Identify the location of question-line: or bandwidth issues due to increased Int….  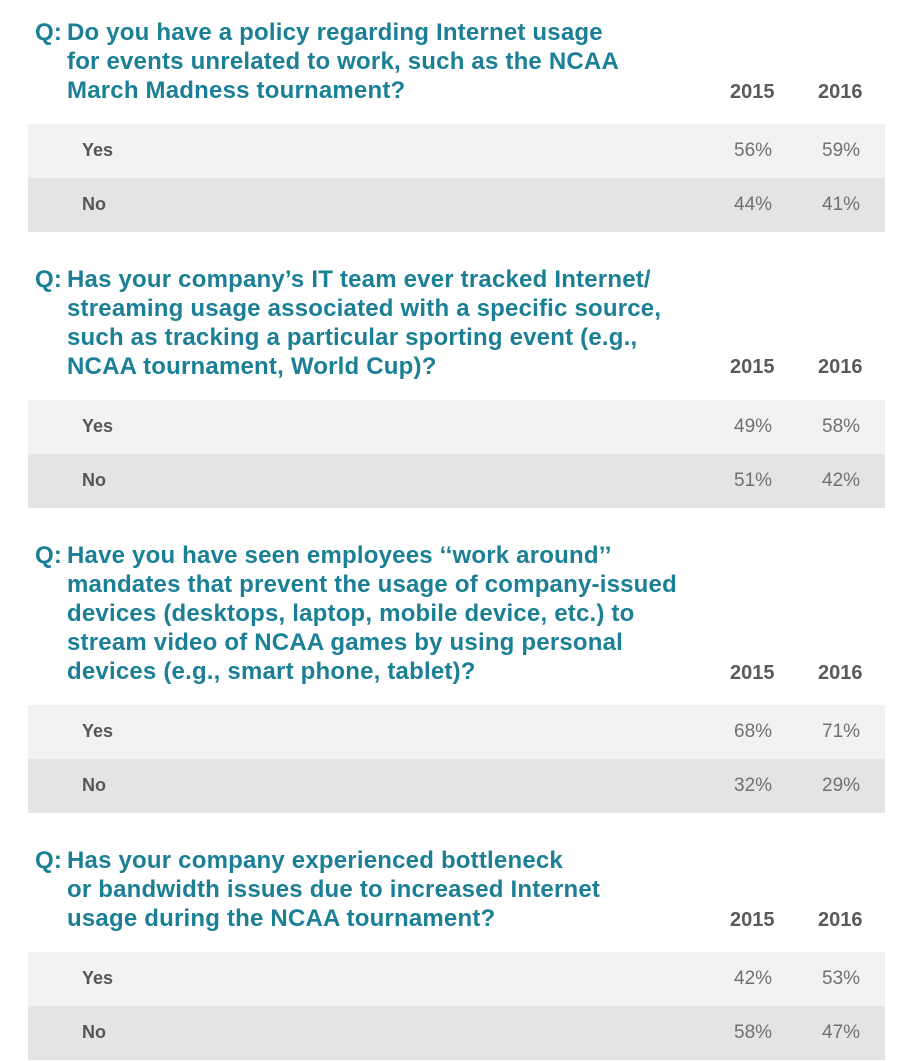
(334, 889).